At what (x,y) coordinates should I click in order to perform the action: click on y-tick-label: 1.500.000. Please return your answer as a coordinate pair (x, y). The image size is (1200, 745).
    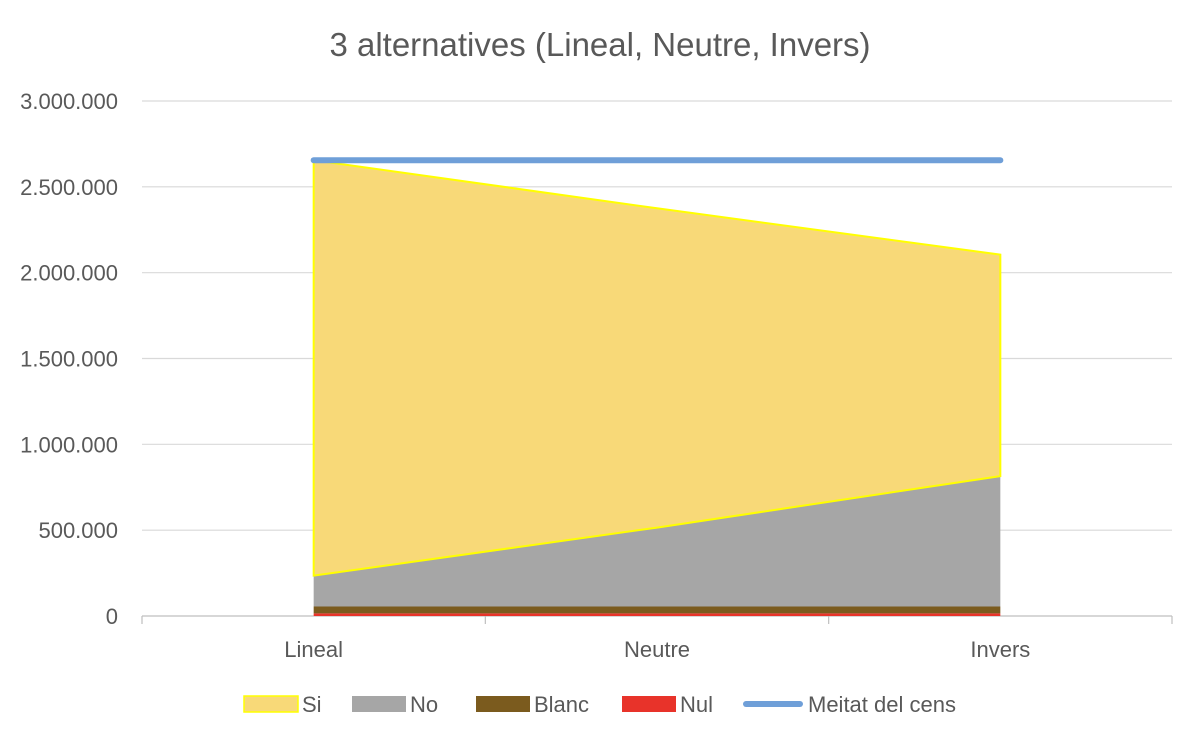
    Looking at the image, I should click on (69, 359).